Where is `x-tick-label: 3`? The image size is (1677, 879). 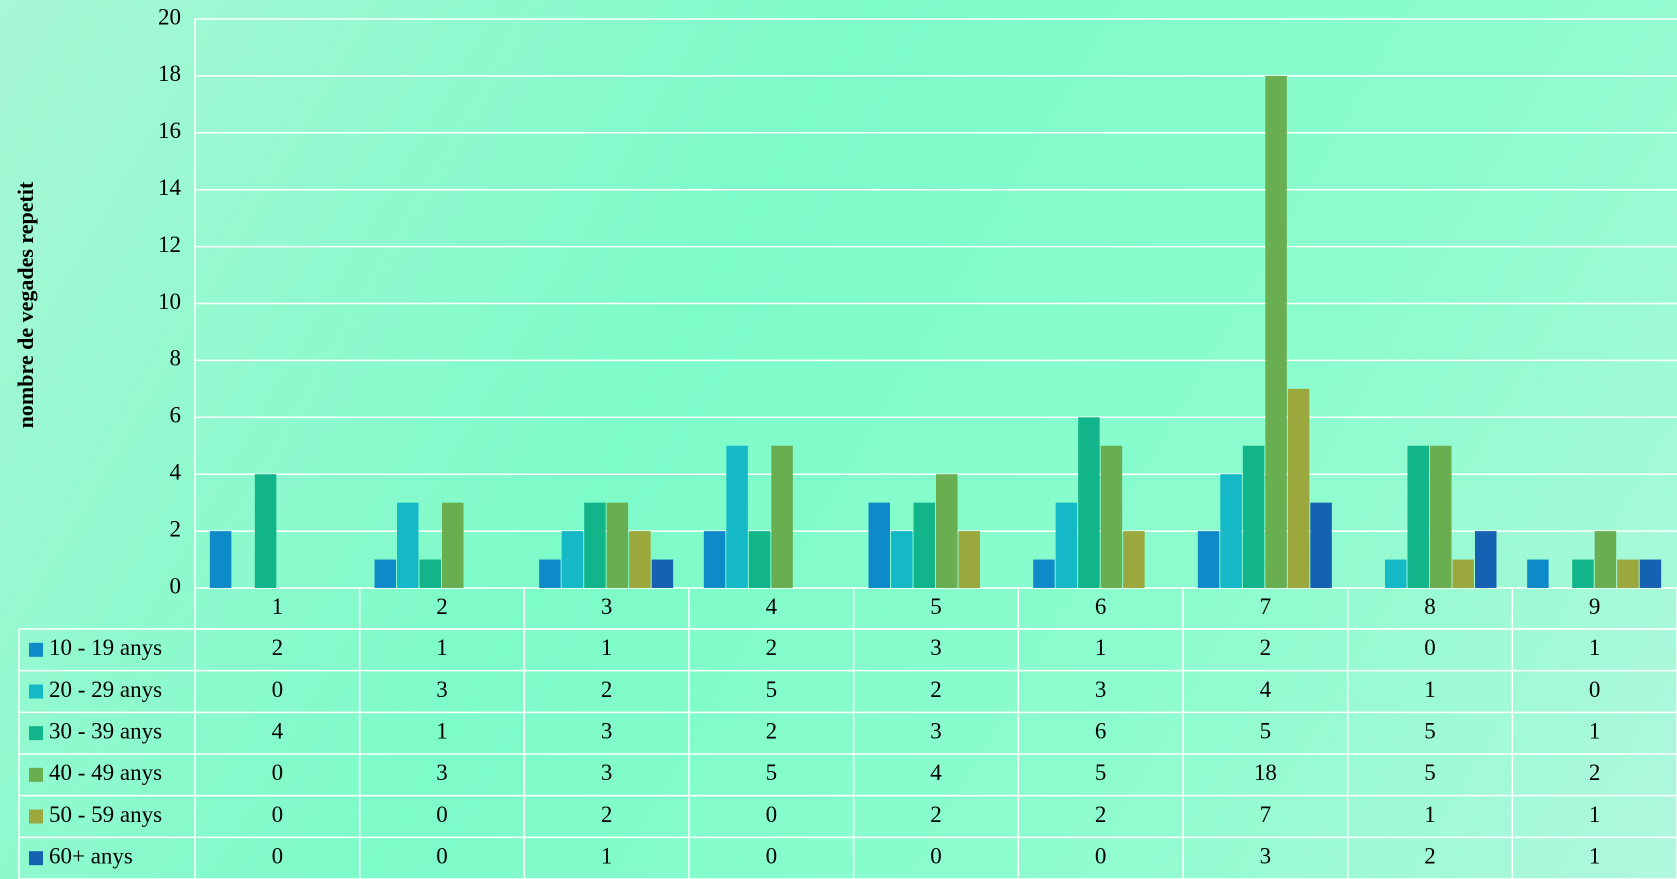 x-tick-label: 3 is located at coordinates (607, 606).